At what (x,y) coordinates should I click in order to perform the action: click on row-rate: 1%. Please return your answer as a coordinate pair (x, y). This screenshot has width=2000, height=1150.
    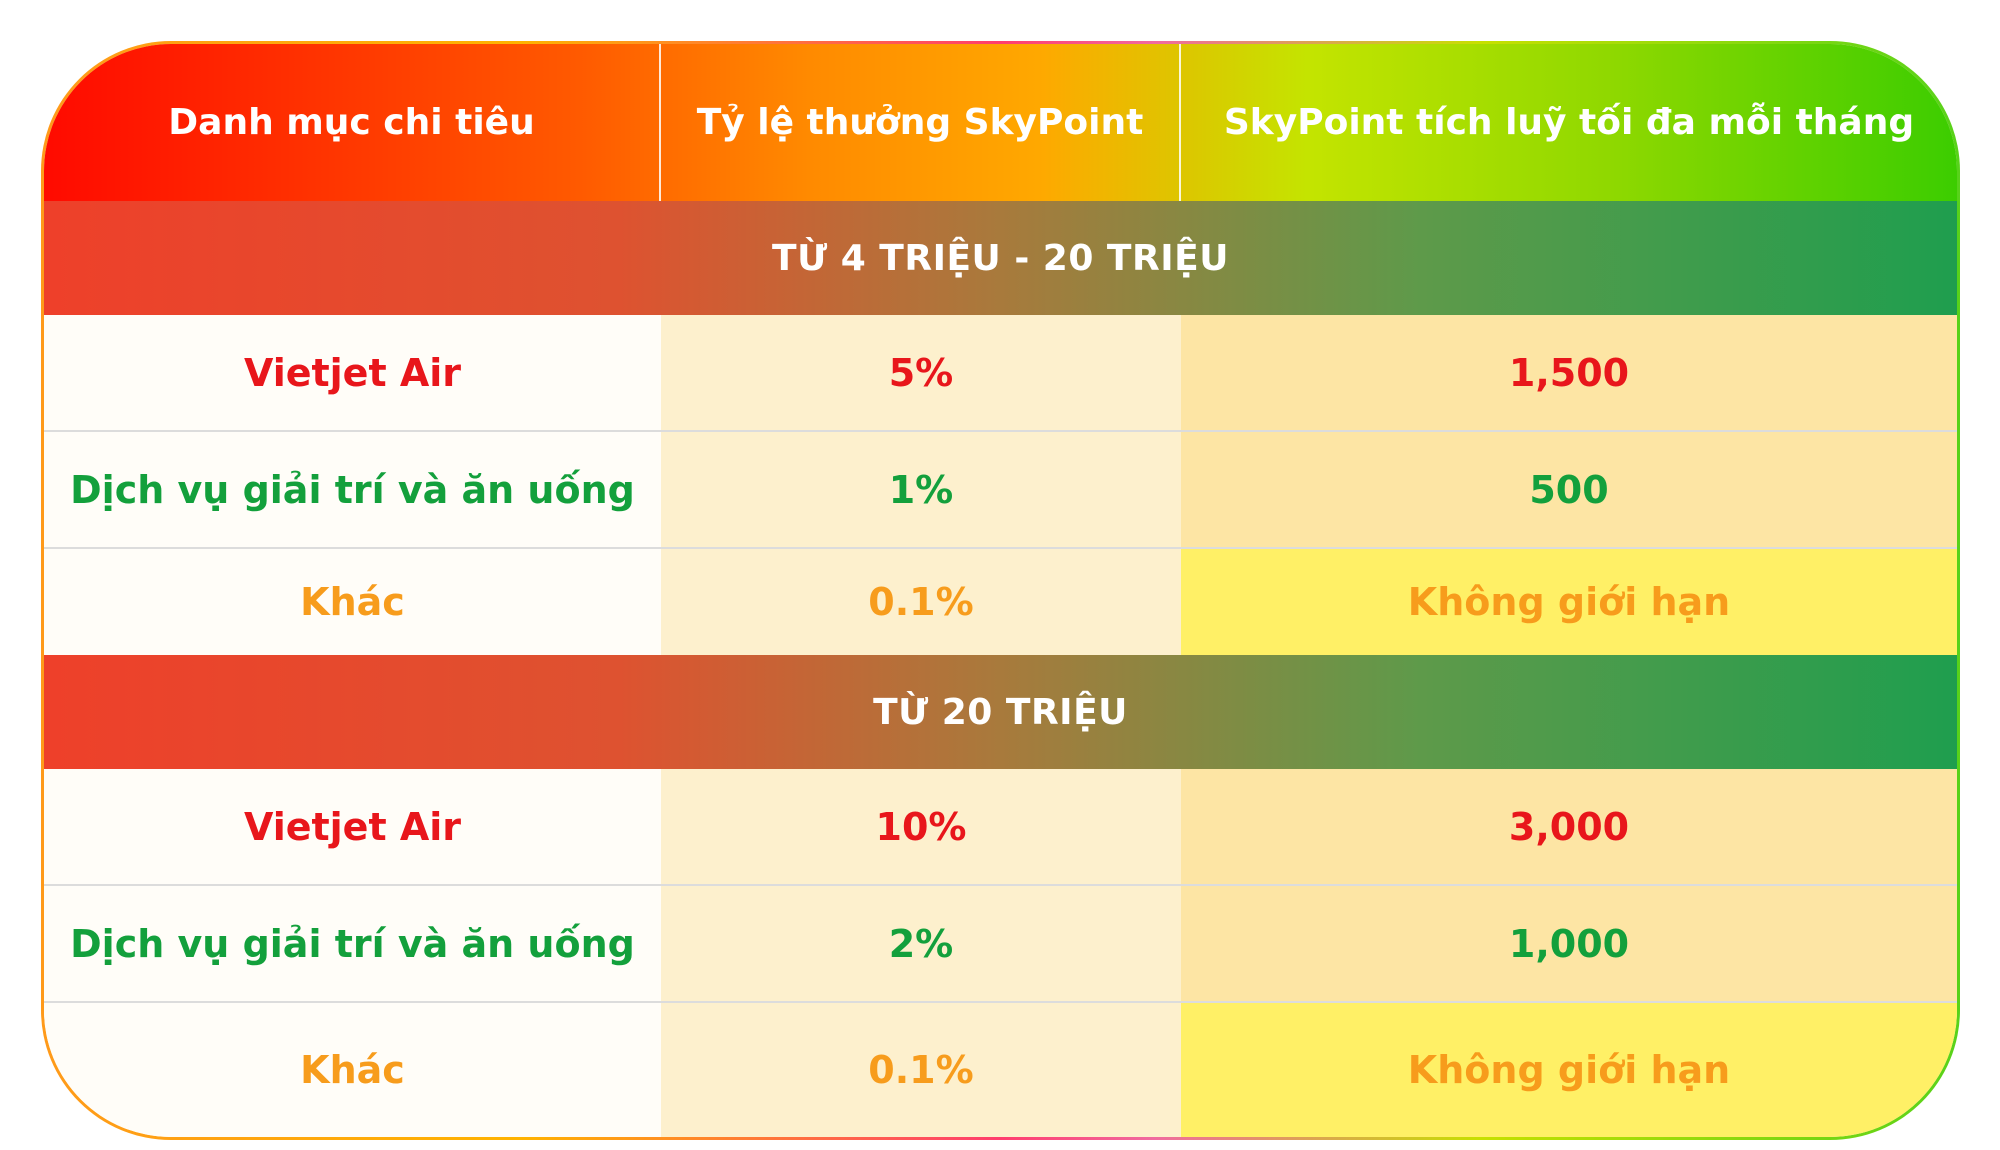
    Looking at the image, I should click on (921, 489).